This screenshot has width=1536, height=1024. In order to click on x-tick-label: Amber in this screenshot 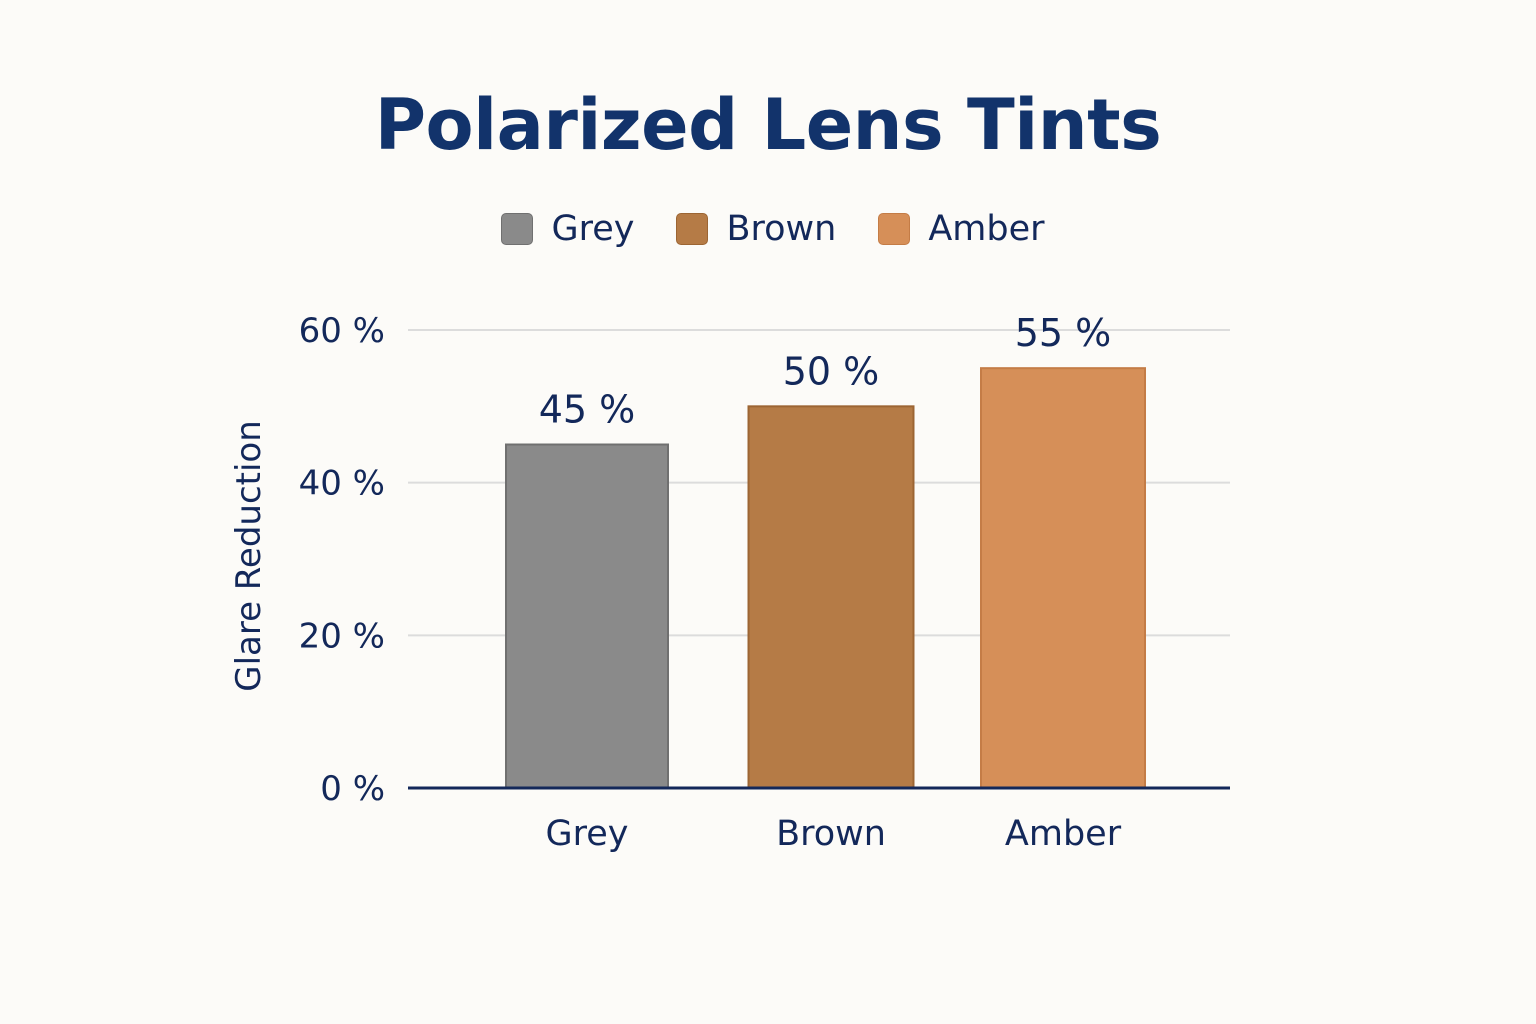, I will do `click(1063, 834)`.